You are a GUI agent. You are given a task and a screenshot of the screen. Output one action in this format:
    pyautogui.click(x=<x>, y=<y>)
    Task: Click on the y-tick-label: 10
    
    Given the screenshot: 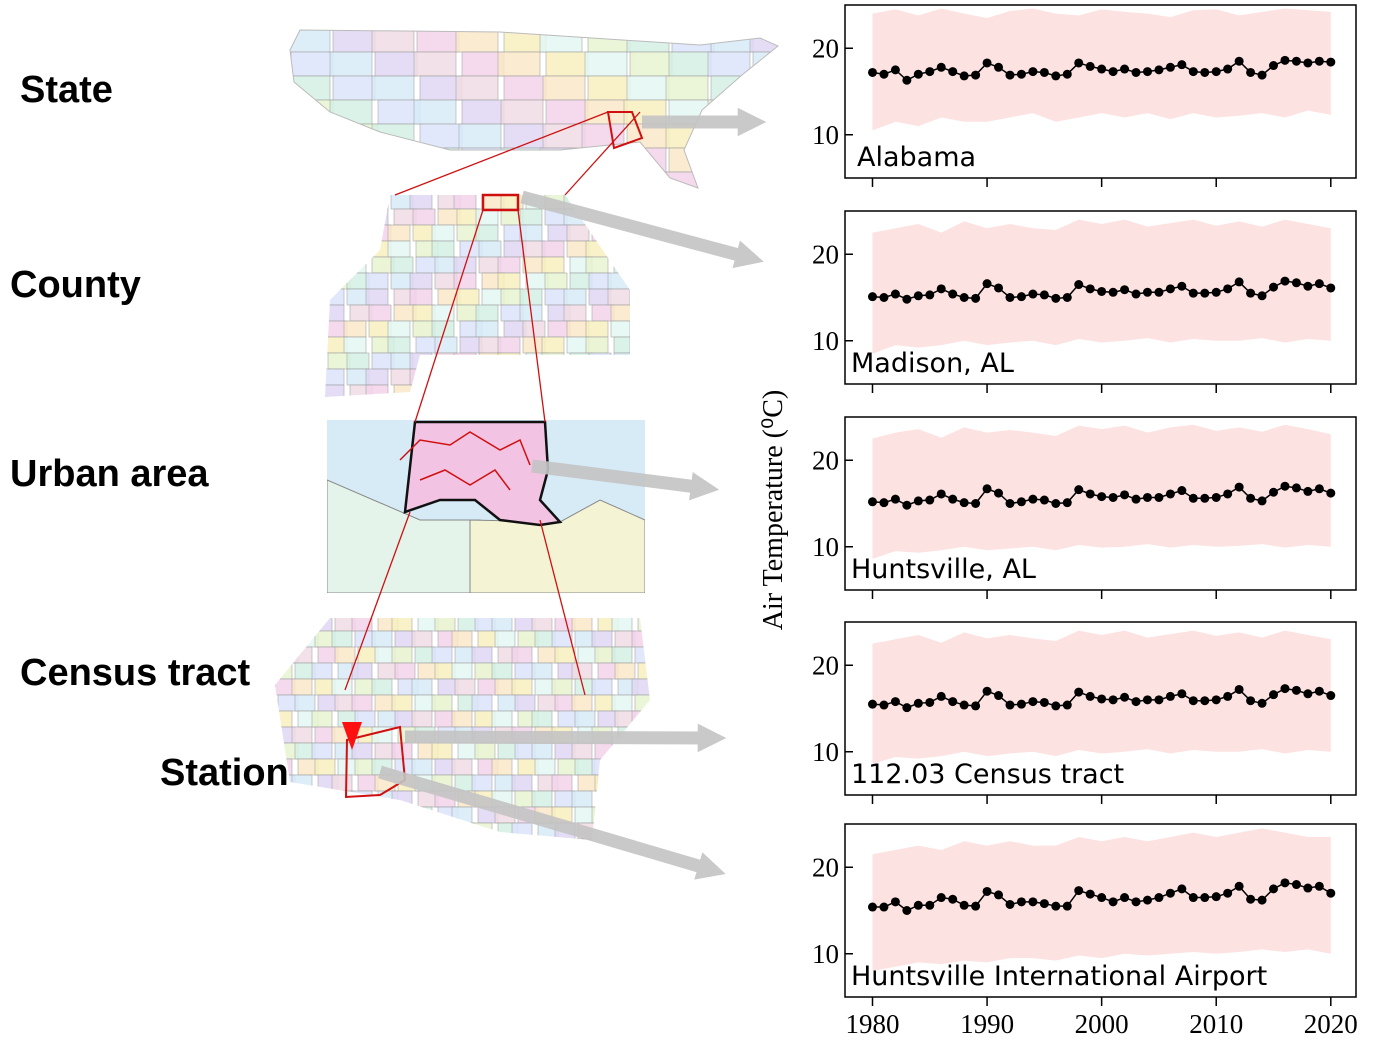 What is the action you would take?
    pyautogui.click(x=825, y=954)
    